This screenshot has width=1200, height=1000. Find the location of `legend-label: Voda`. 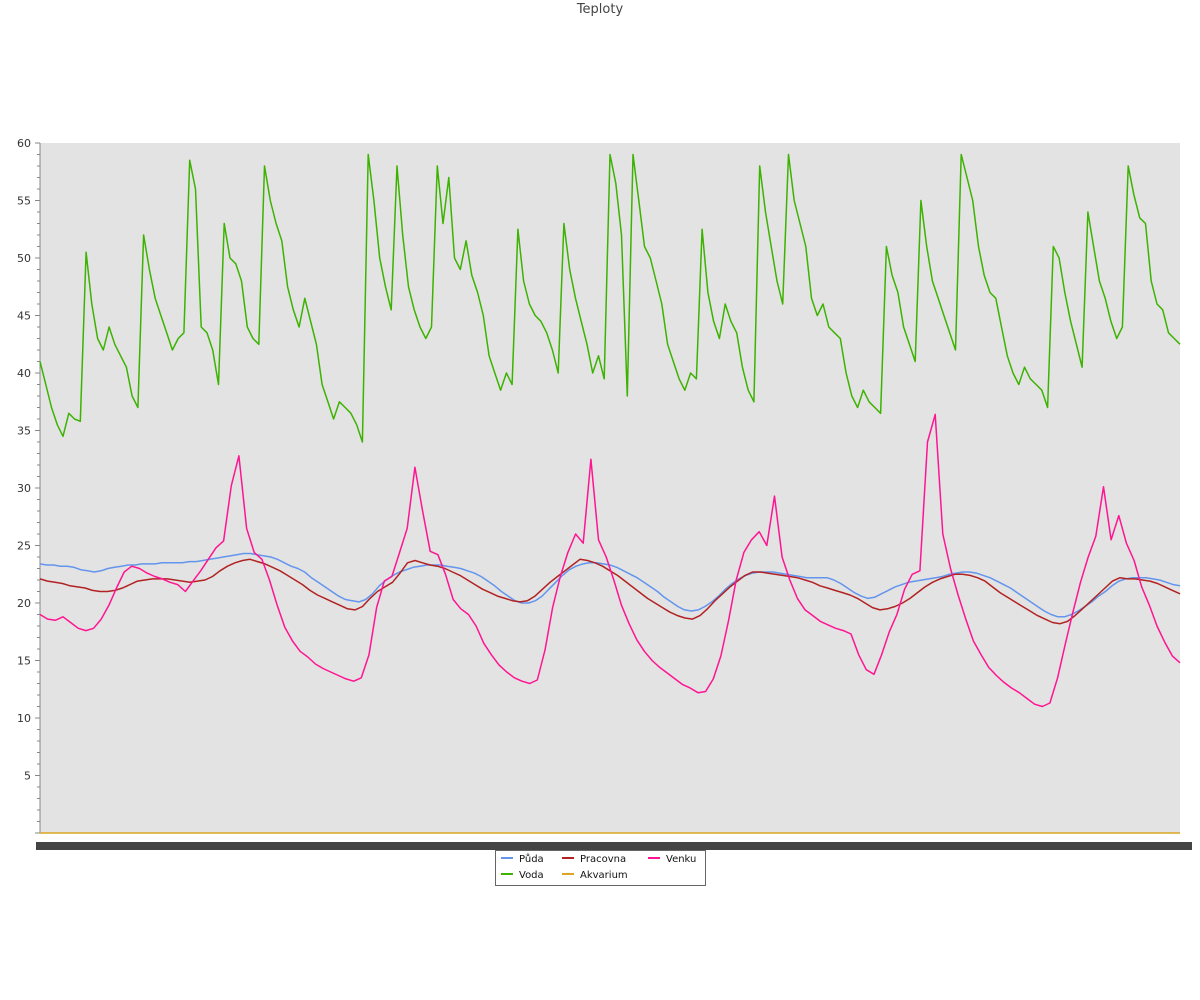

legend-label: Voda is located at coordinates (531, 875).